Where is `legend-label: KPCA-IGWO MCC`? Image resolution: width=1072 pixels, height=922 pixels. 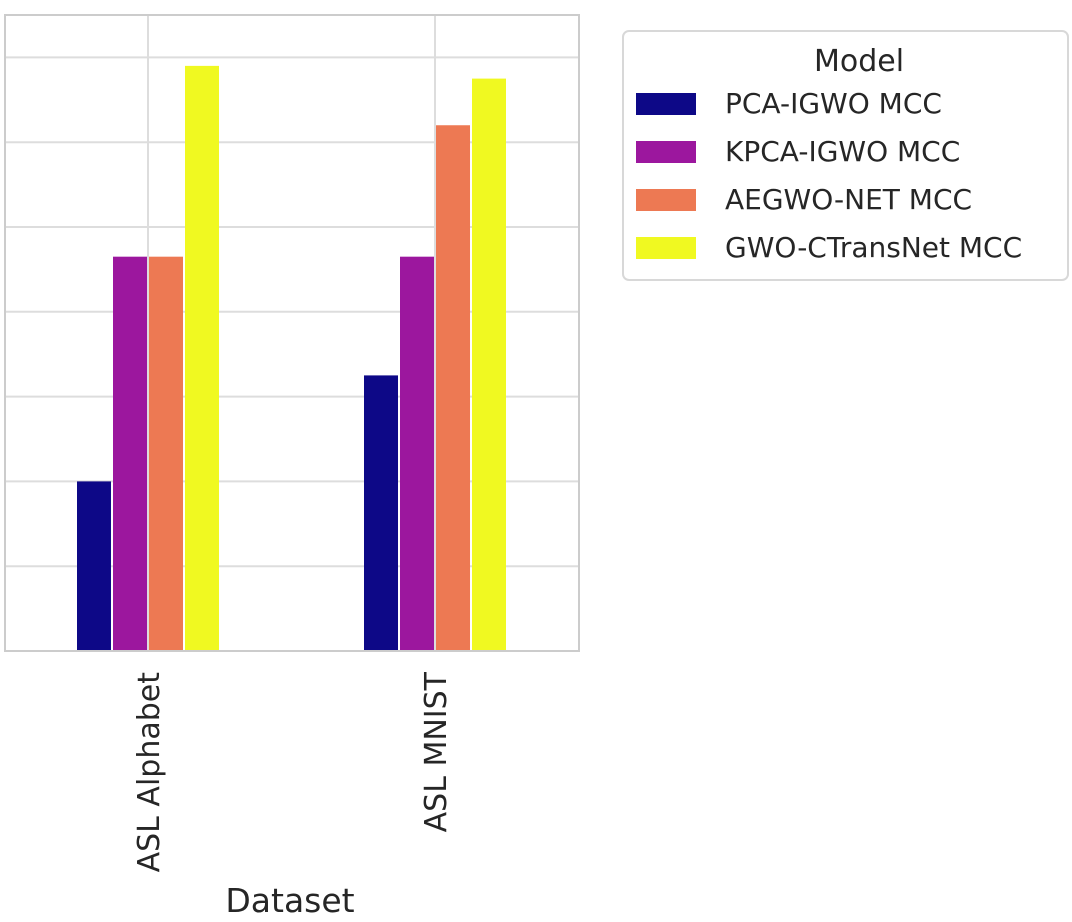
legend-label: KPCA-IGWO MCC is located at coordinates (842, 151).